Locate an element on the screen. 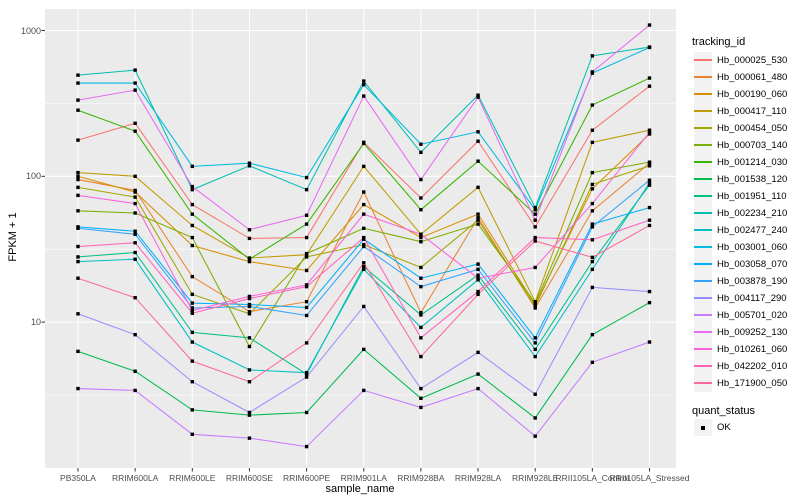  x-tick-label: RRIM901LA is located at coordinates (363, 478).